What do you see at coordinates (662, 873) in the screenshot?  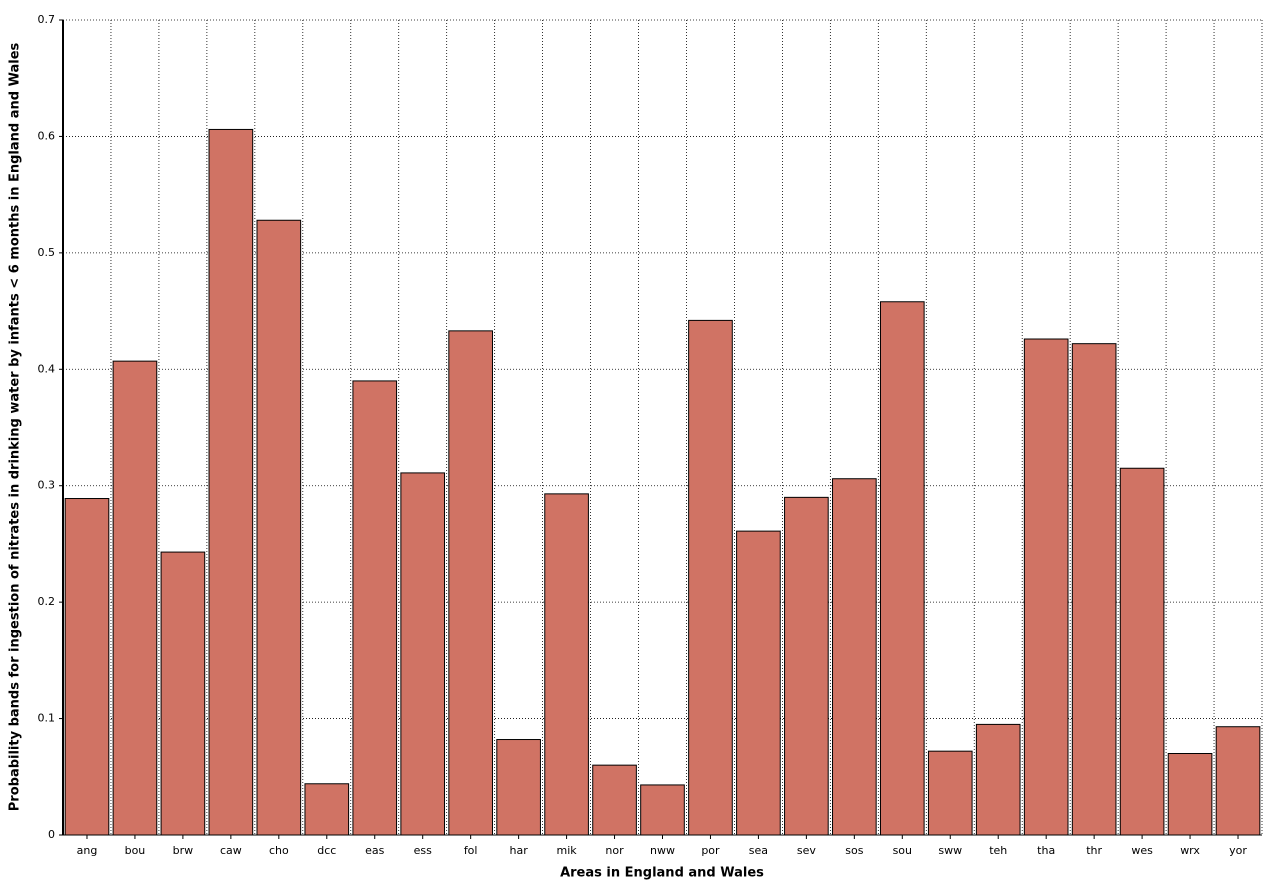 I see `x-axis-title: Areas in England and Wales` at bounding box center [662, 873].